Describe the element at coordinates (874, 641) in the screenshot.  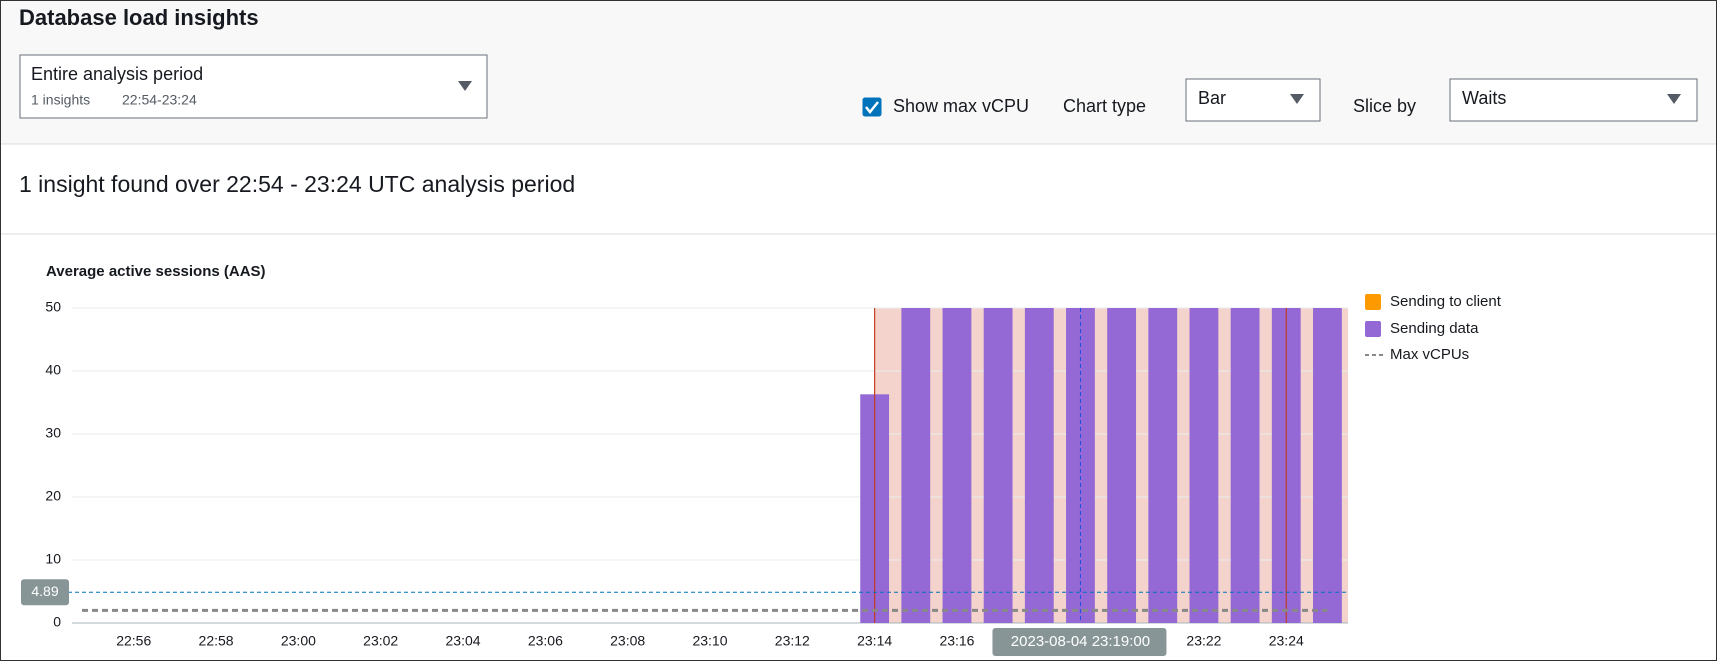
I see `x-tick-label: 23:14` at that location.